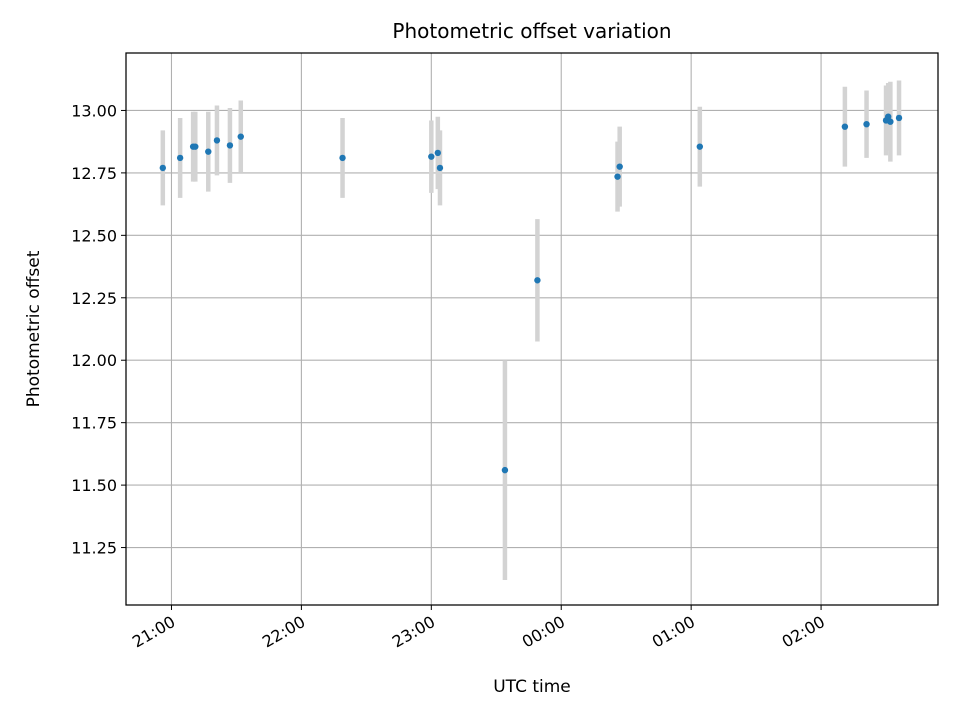  I want to click on y-tick-label: 12.00, so click(94, 360).